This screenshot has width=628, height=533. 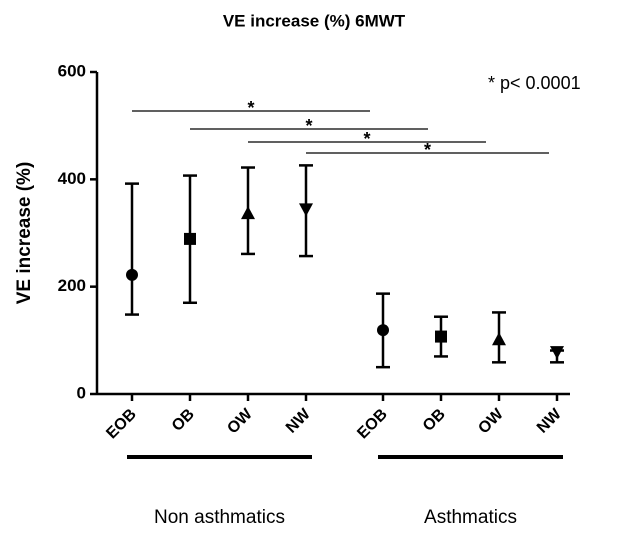 What do you see at coordinates (534, 83) in the screenshot?
I see `annotation: * p< 0.0001` at bounding box center [534, 83].